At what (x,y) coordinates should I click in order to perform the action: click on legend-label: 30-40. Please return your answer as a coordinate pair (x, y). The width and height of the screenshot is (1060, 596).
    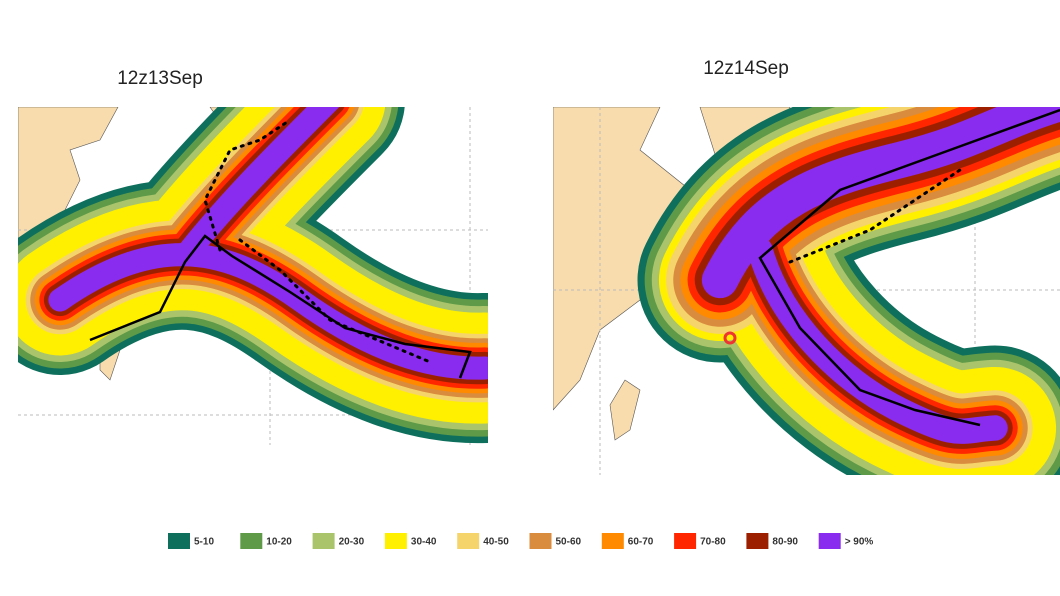
    Looking at the image, I should click on (424, 542).